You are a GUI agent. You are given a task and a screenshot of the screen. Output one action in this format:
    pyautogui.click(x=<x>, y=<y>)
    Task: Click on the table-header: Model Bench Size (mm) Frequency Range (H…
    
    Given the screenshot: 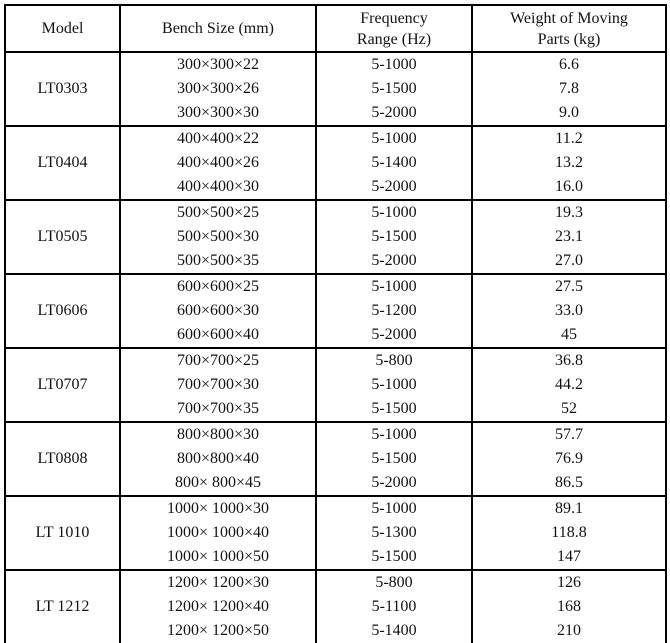 What is the action you would take?
    pyautogui.click(x=335, y=28)
    